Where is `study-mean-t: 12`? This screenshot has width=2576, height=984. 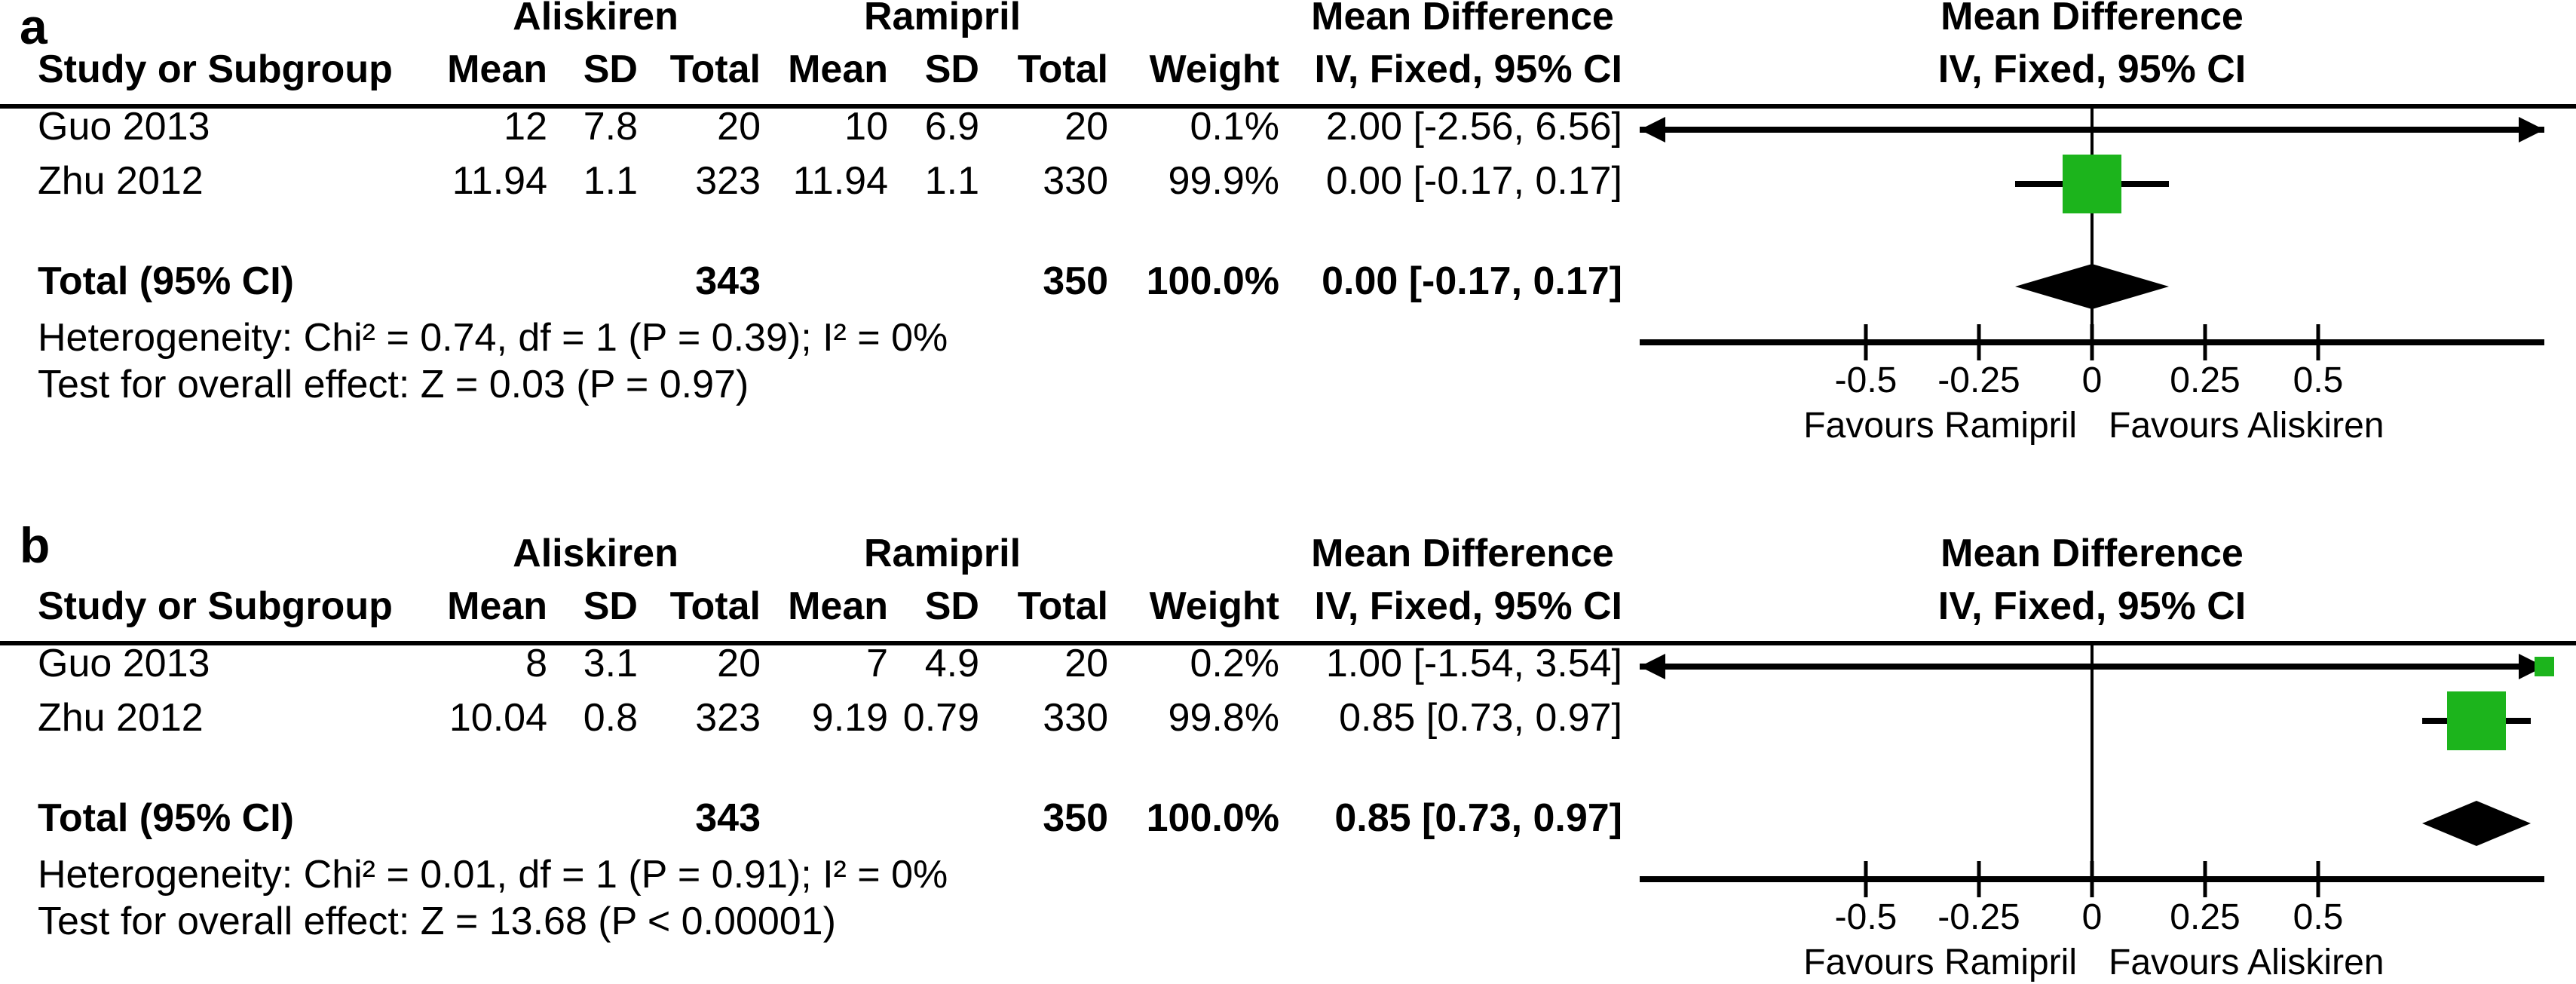
study-mean-t: 12 is located at coordinates (525, 127).